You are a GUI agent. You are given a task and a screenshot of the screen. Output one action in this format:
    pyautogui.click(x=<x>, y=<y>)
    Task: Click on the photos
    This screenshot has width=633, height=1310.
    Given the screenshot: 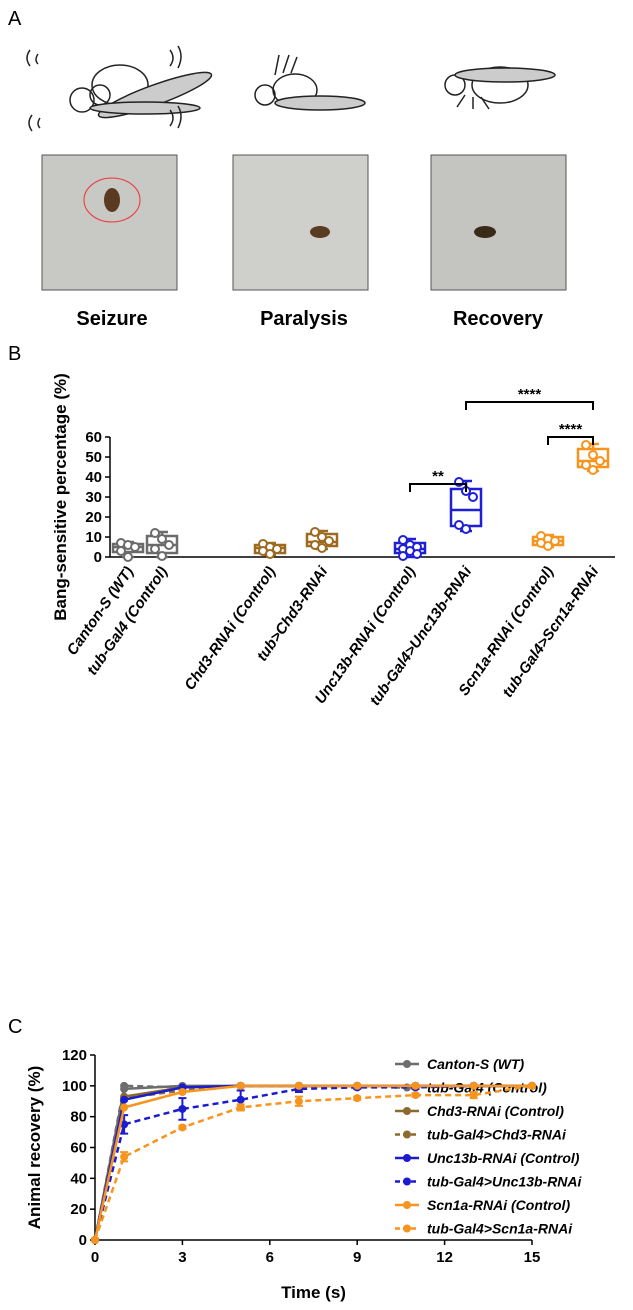 What is the action you would take?
    pyautogui.click(x=304, y=222)
    